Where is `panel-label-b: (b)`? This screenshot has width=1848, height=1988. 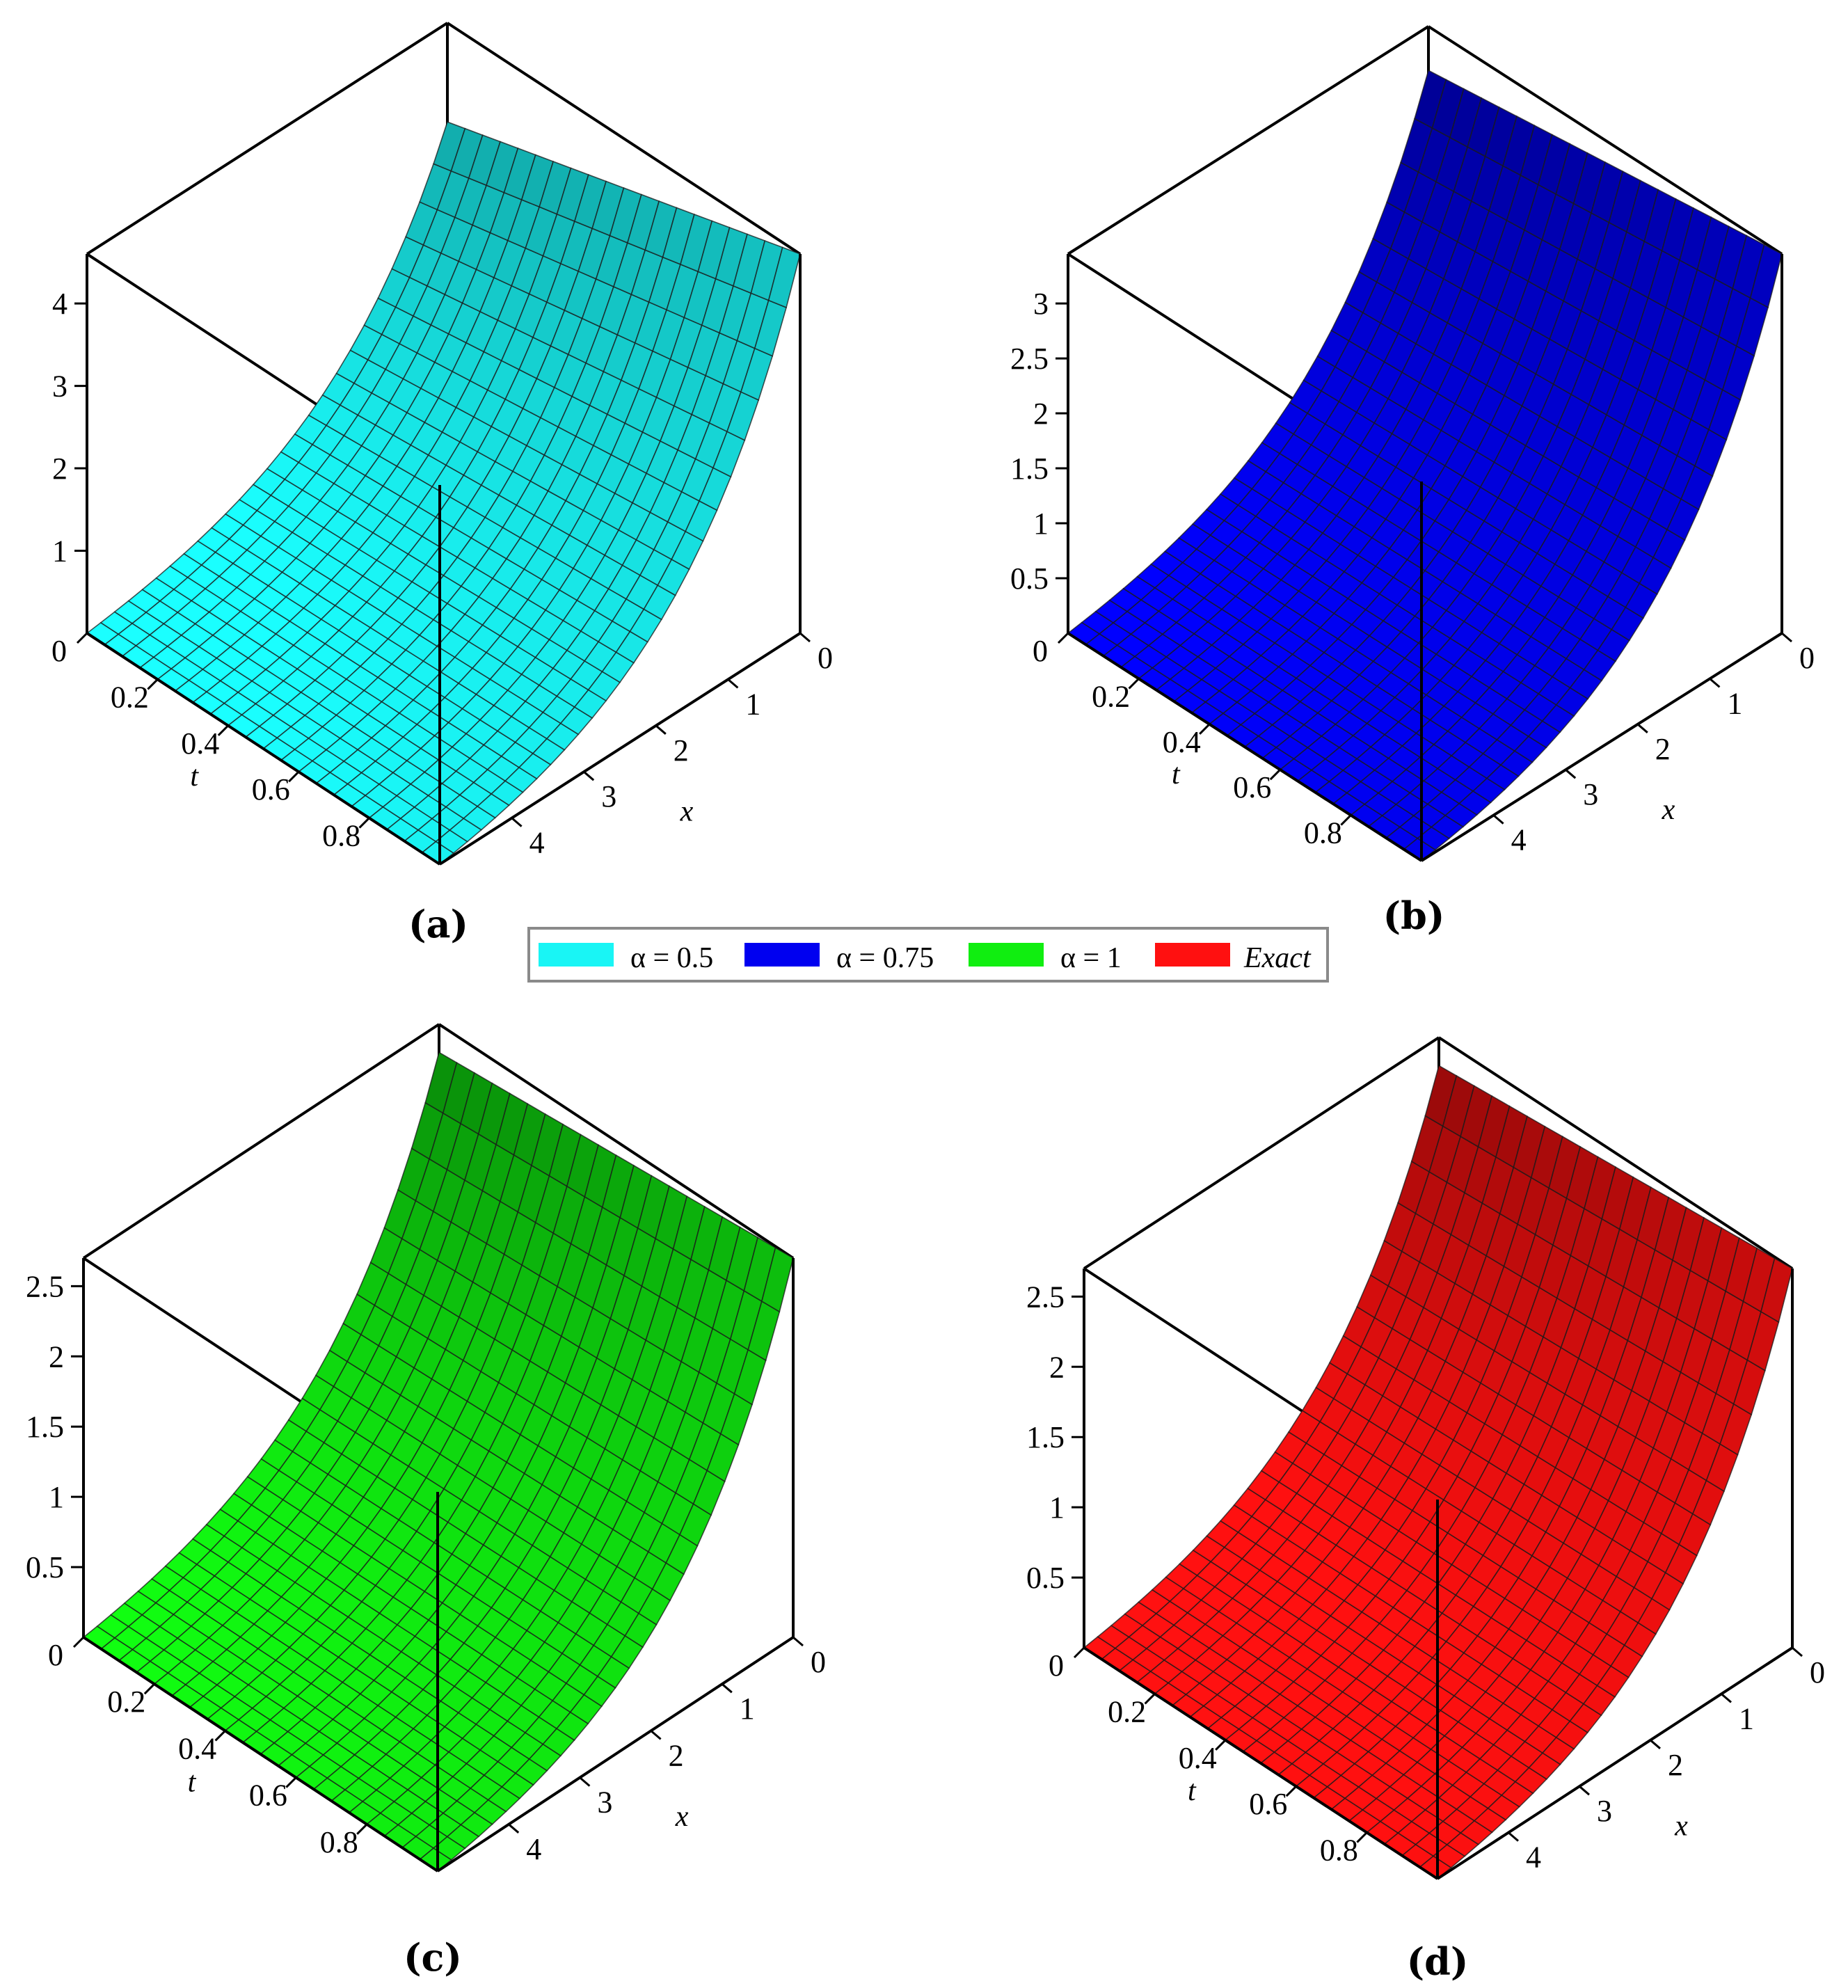
panel-label-b: (b) is located at coordinates (1414, 915).